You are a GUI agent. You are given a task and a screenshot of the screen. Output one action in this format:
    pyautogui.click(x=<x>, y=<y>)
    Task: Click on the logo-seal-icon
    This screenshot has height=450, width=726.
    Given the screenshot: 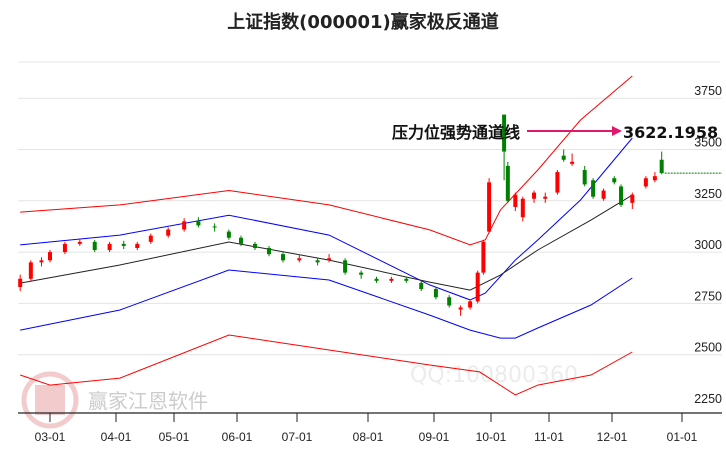 What is the action you would take?
    pyautogui.click(x=50, y=400)
    